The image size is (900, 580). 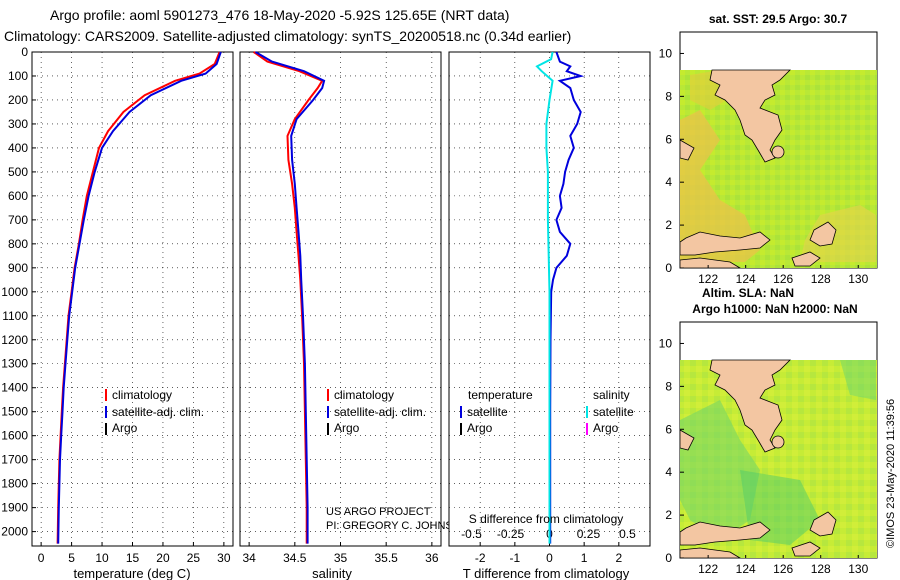 What do you see at coordinates (618, 558) in the screenshot?
I see `x-tick-label: 2` at bounding box center [618, 558].